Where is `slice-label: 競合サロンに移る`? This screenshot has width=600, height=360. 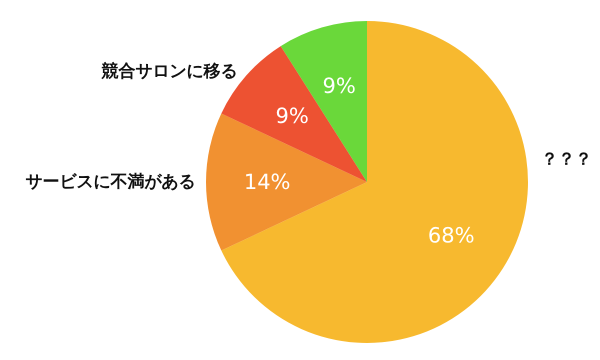 slice-label: 競合サロンに移る is located at coordinates (169, 71).